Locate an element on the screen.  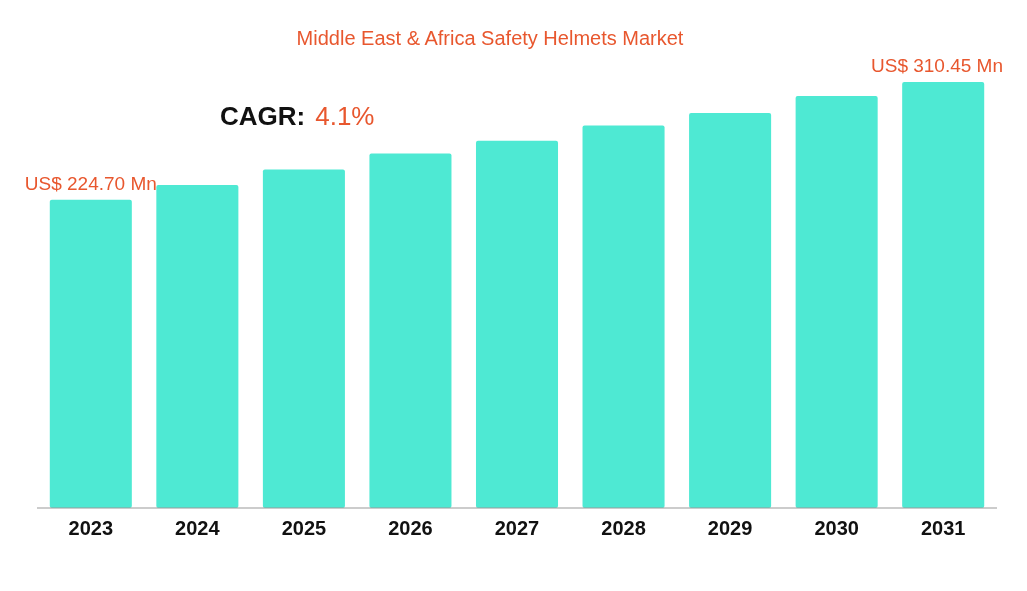
chart-title: Middle East & Africa Safety Helmets Market is located at coordinates (490, 38).